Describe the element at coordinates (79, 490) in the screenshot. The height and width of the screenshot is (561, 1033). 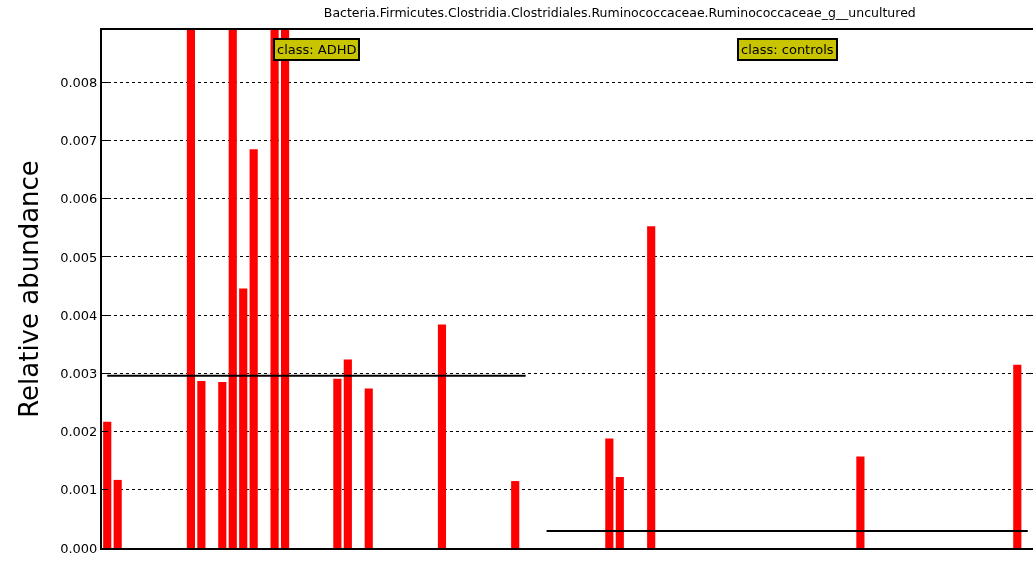
I see `y-tick-label: 0.001` at that location.